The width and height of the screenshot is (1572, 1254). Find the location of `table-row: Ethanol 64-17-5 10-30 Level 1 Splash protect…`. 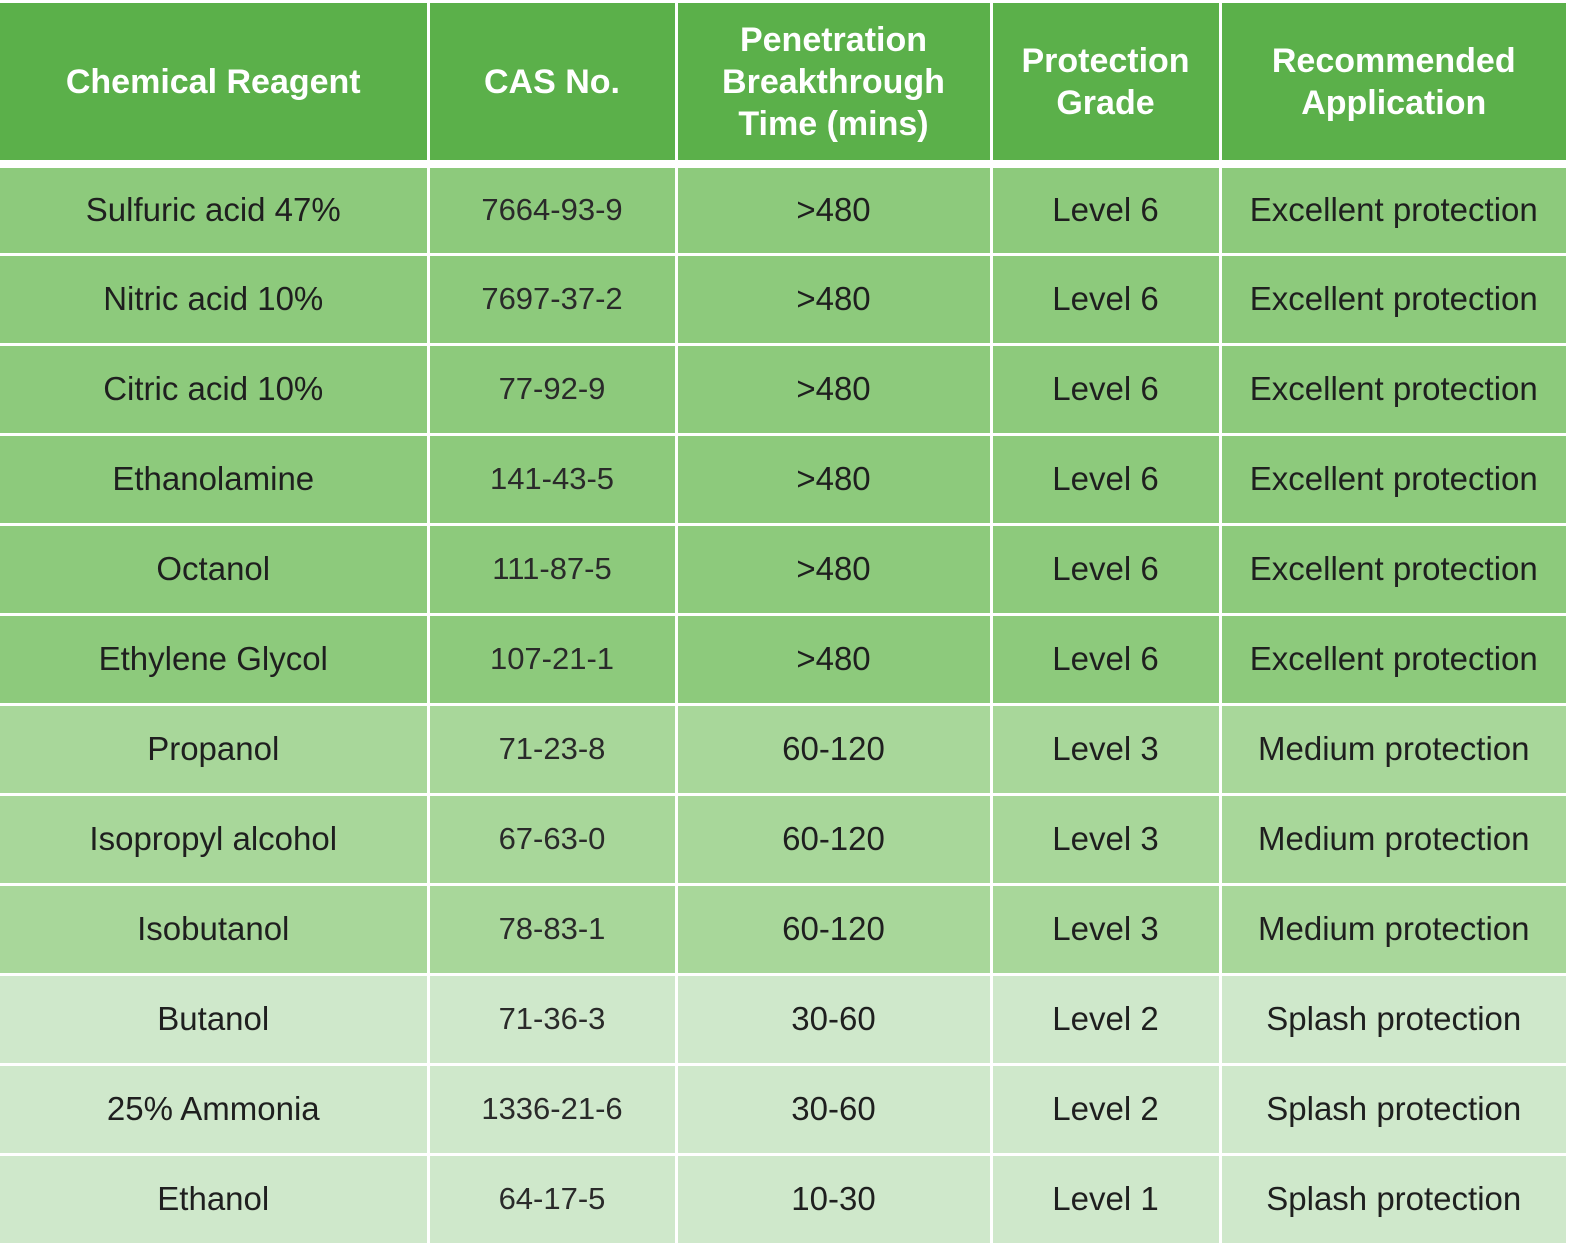

table-row: Ethanol 64-17-5 10-30 Level 1 Splash protect… is located at coordinates (783, 1200).